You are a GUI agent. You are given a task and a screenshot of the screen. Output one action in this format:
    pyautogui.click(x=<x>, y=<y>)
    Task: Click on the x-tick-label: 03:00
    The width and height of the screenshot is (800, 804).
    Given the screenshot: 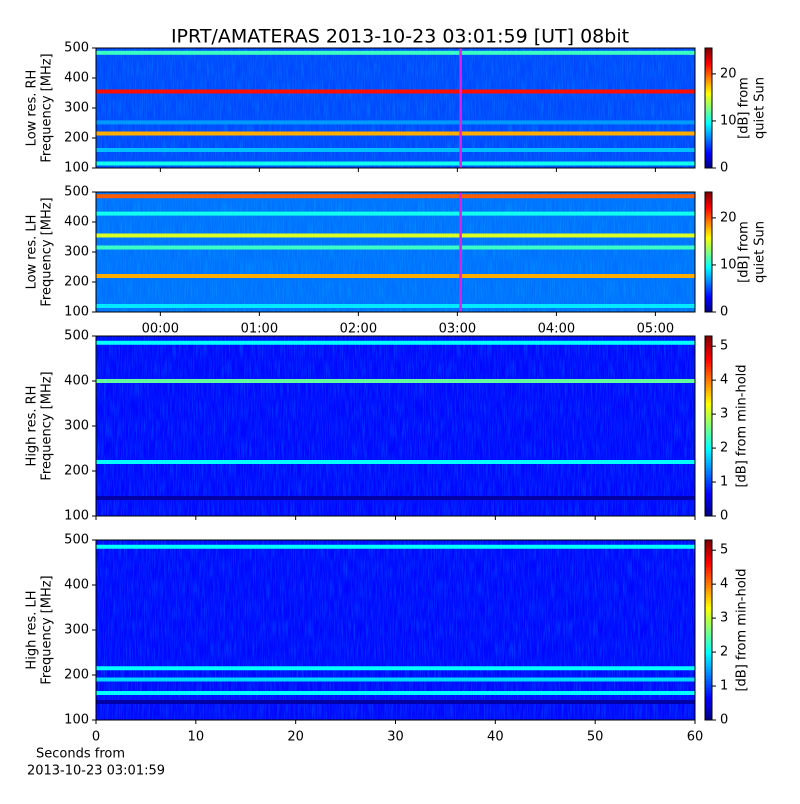 What is the action you would take?
    pyautogui.click(x=457, y=329)
    